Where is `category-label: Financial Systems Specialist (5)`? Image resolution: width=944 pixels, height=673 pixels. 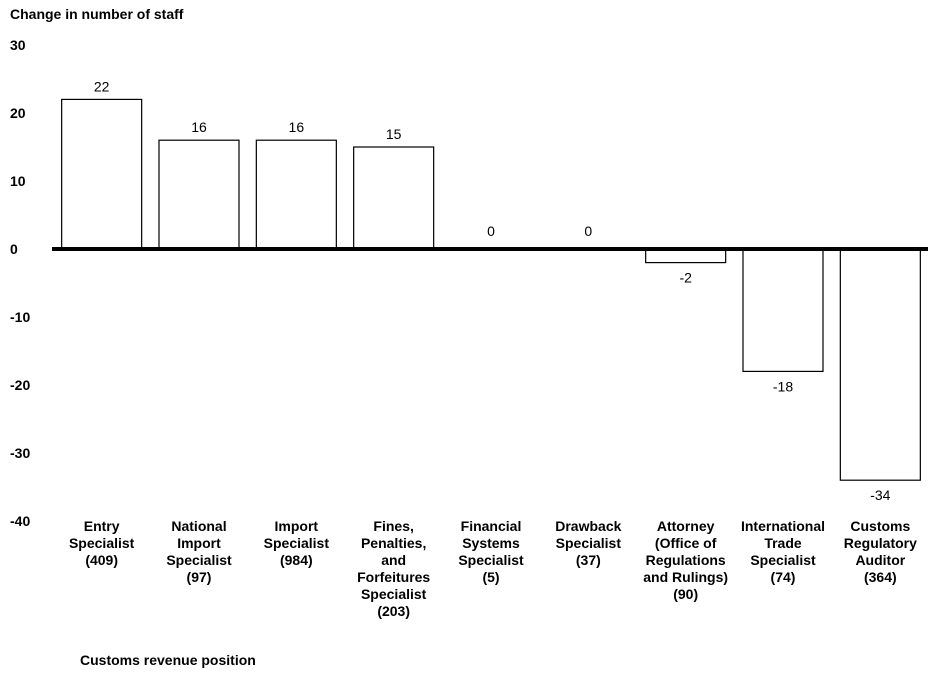 category-label: Financial Systems Specialist (5) is located at coordinates (491, 551).